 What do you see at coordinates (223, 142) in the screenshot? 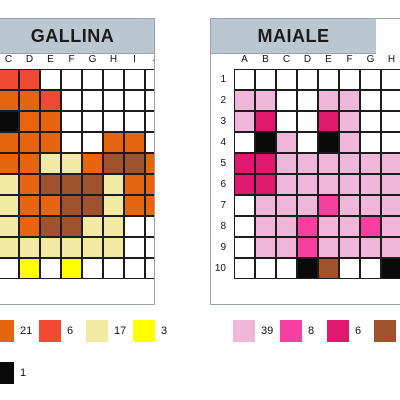
I see `row-label: 4` at bounding box center [223, 142].